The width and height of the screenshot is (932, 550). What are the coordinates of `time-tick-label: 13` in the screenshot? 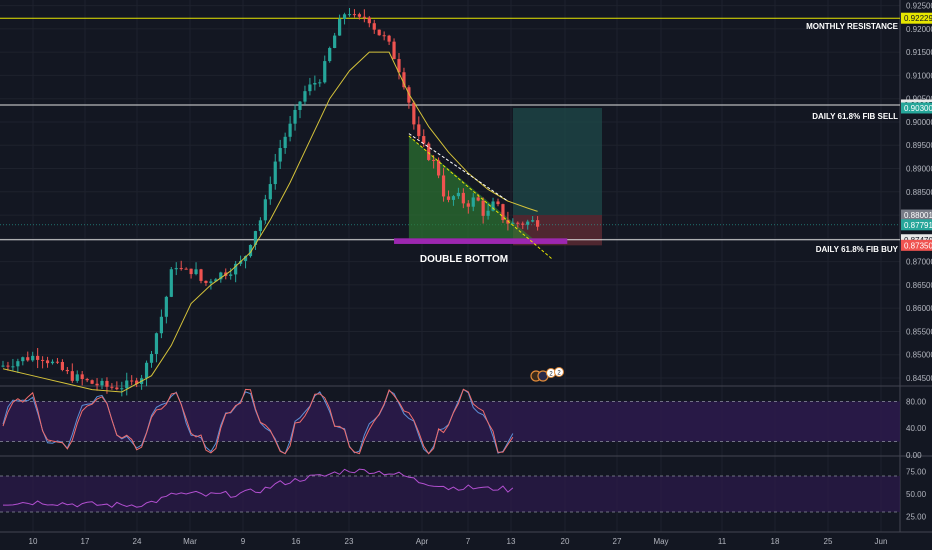 It's located at (511, 541).